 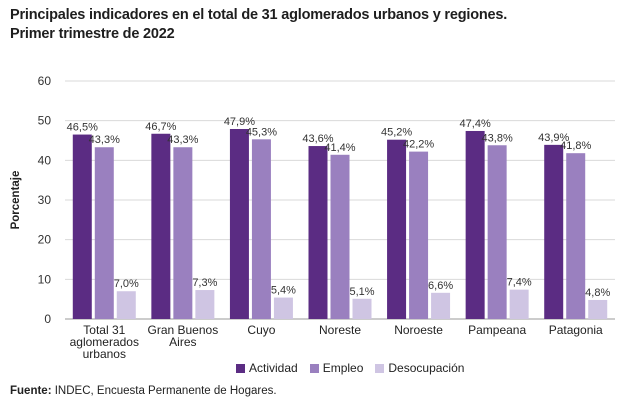 I want to click on data-label: 43,8%, so click(x=497, y=138).